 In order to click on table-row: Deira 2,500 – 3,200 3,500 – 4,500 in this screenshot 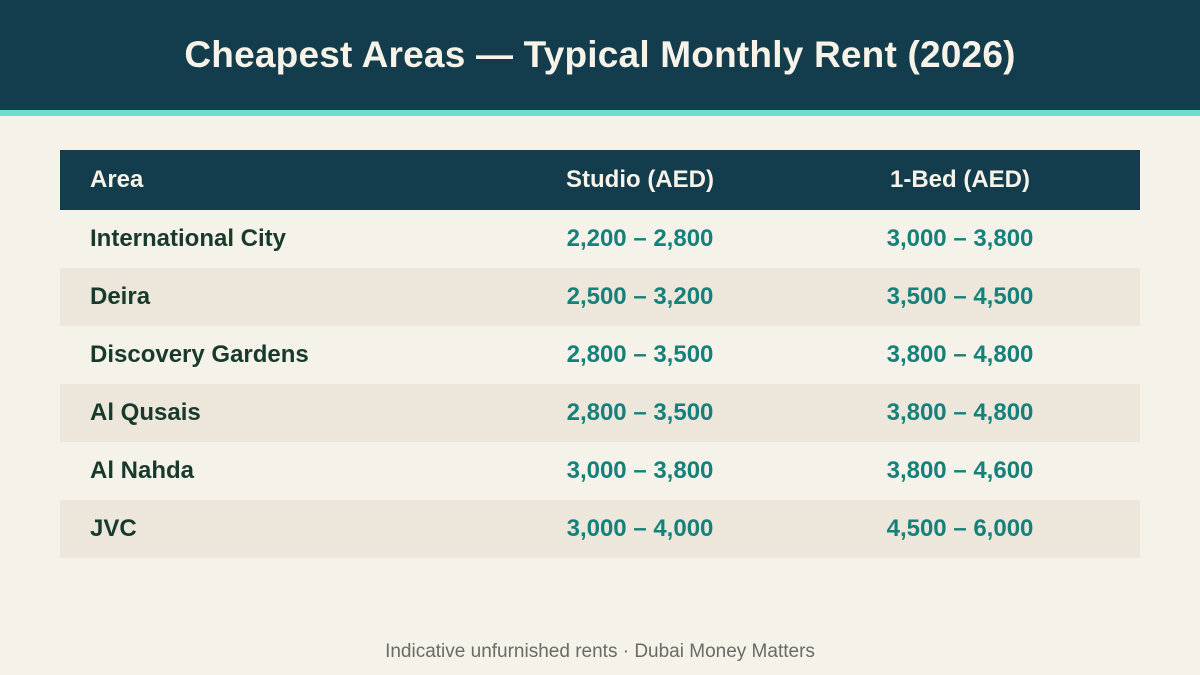, I will do `click(600, 297)`.